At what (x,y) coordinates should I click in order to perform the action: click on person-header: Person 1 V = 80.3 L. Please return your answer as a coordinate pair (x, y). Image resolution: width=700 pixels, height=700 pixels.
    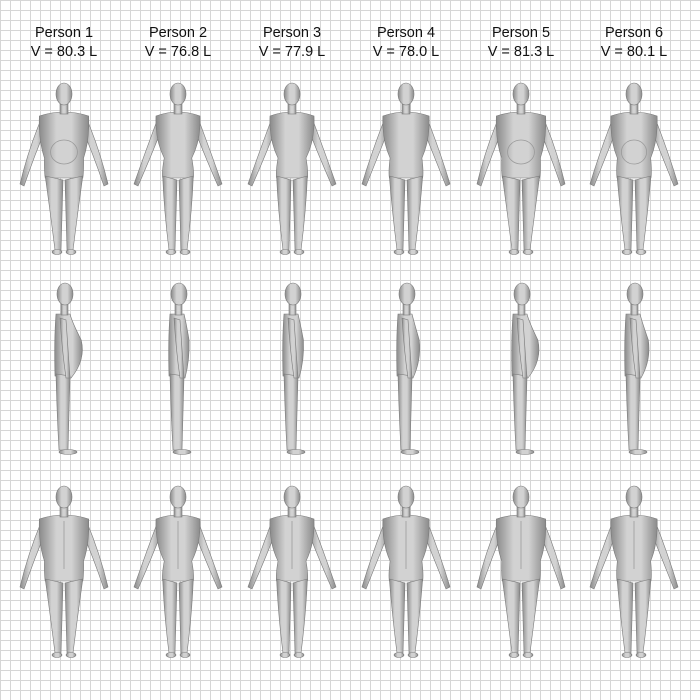
    Looking at the image, I should click on (64, 43).